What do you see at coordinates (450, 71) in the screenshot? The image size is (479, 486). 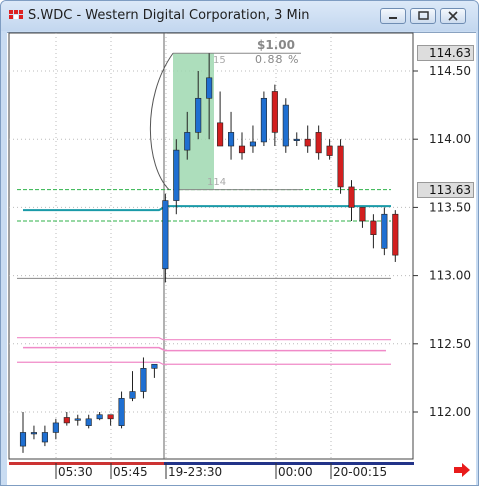 I see `y-tick-label: 114.50` at bounding box center [450, 71].